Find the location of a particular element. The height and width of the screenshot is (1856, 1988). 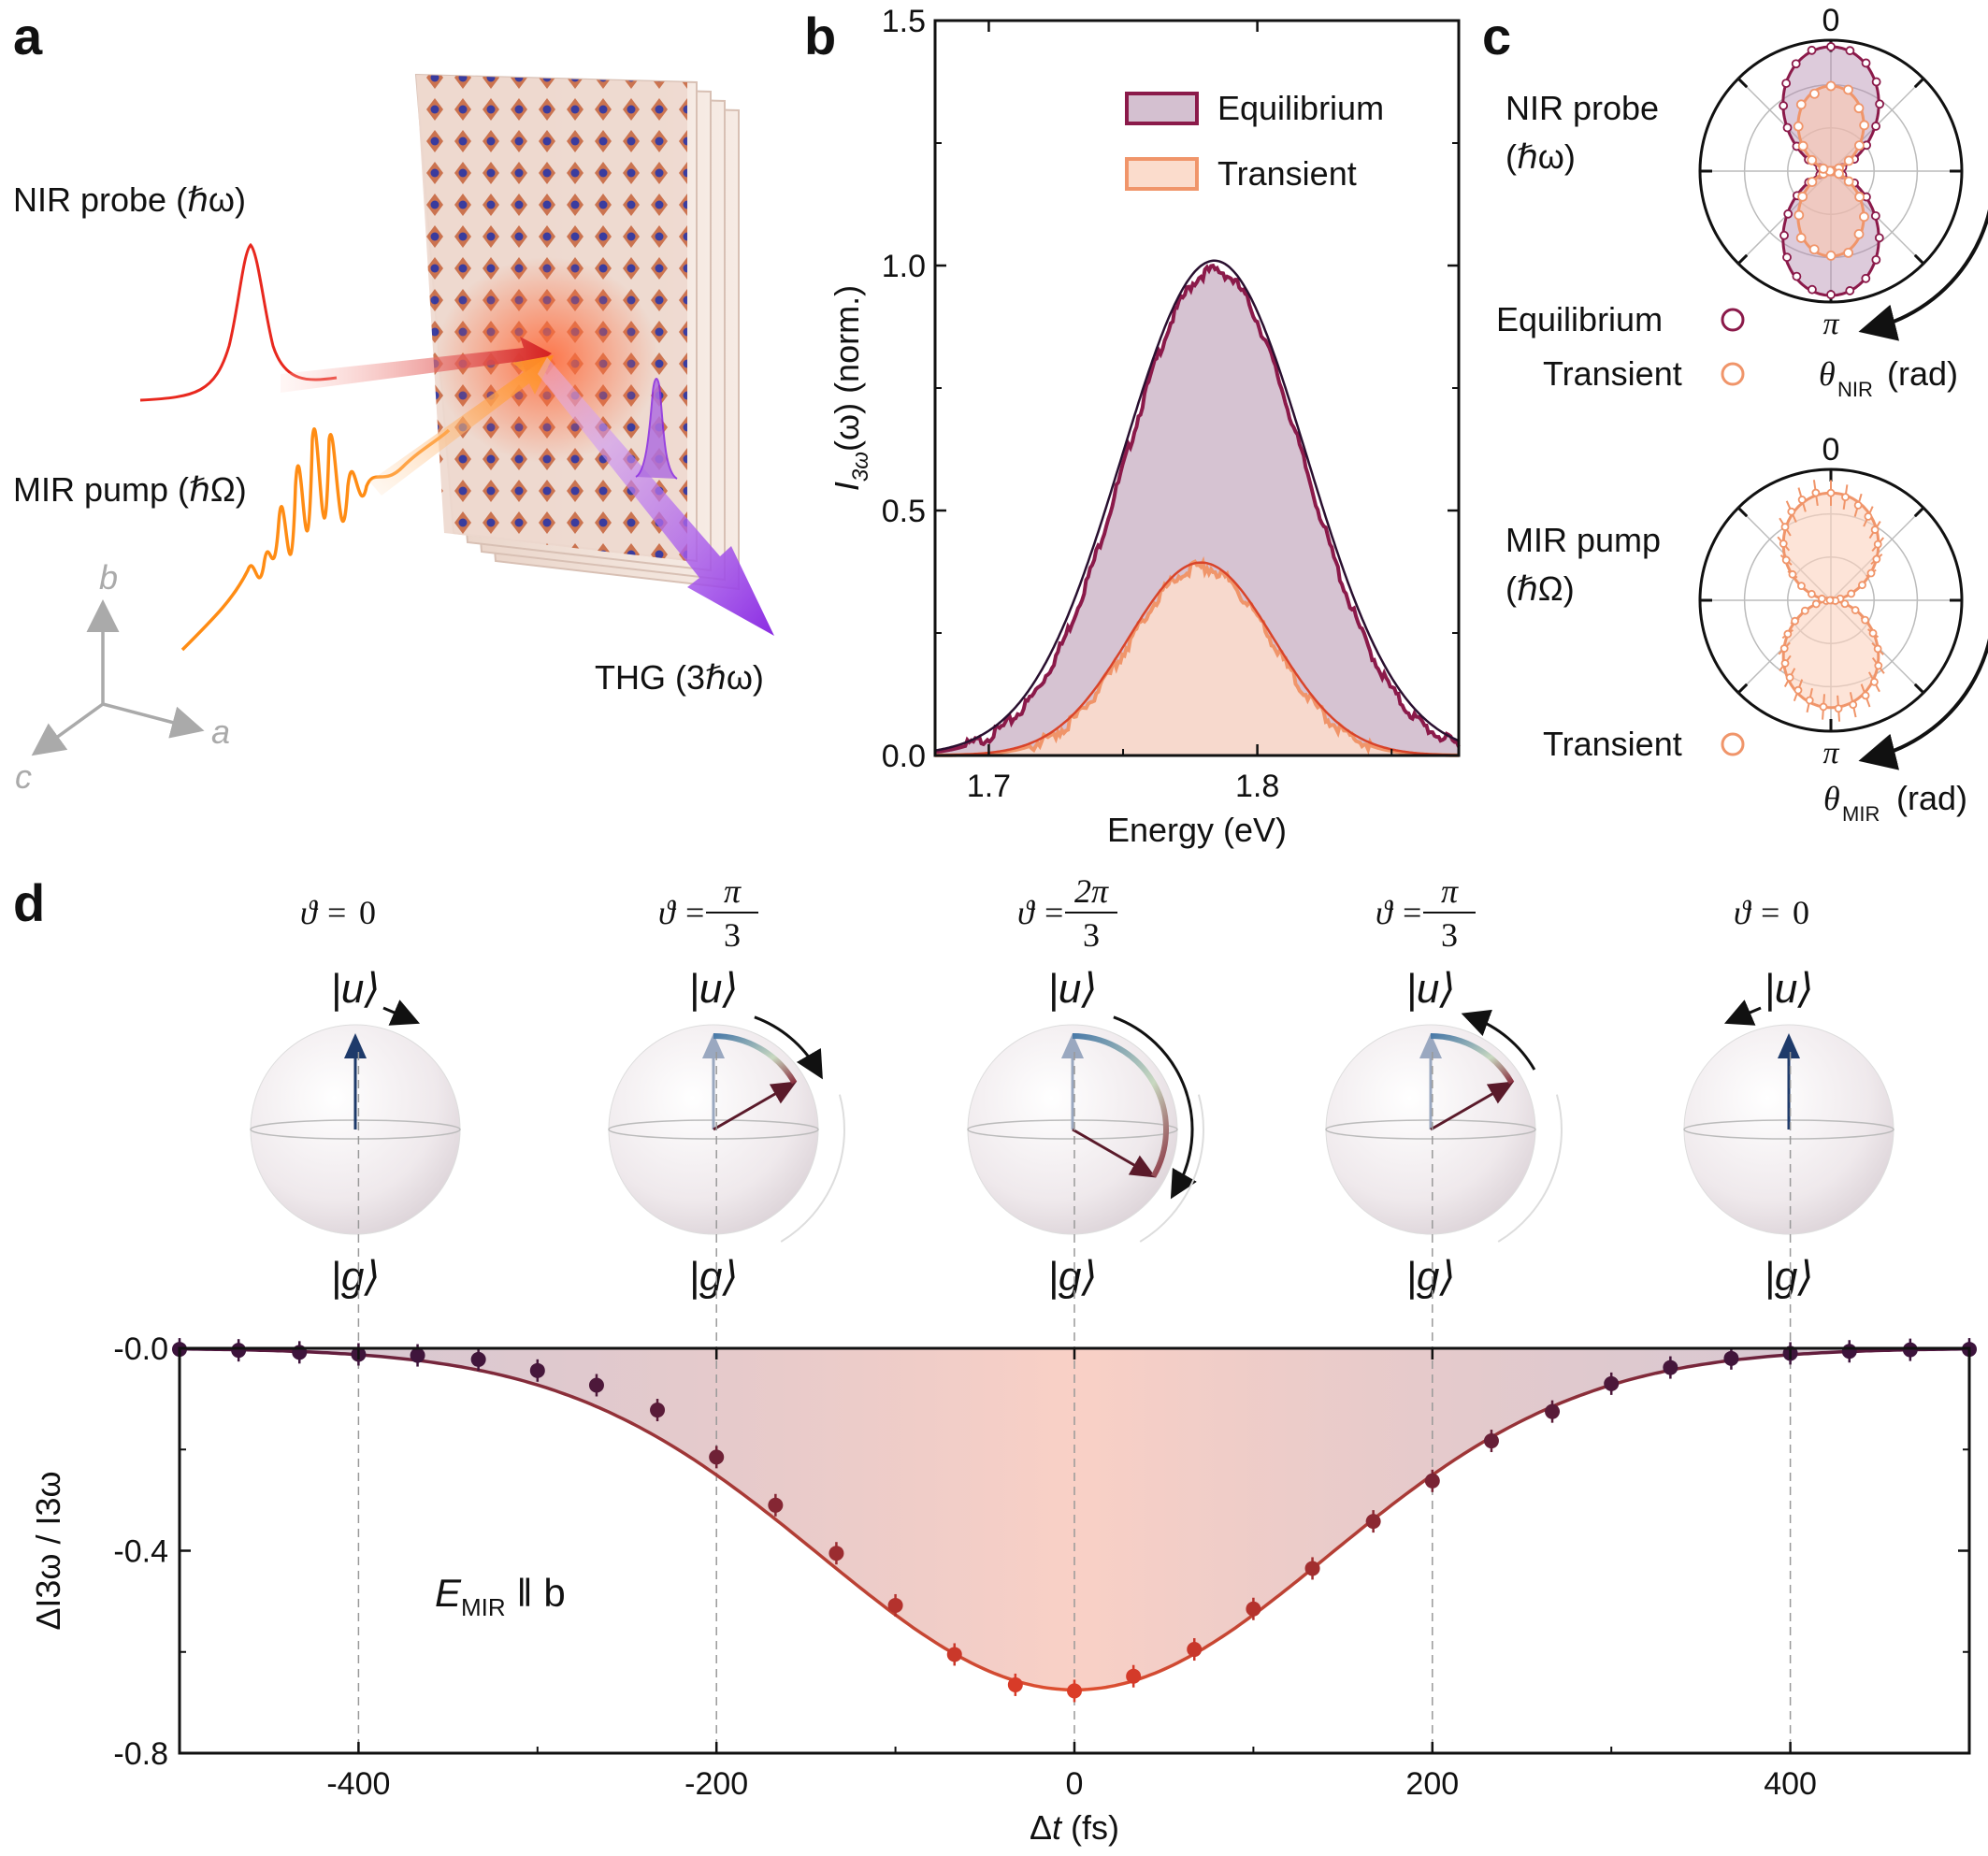

polar-zero-label: 0 is located at coordinates (1831, 21).